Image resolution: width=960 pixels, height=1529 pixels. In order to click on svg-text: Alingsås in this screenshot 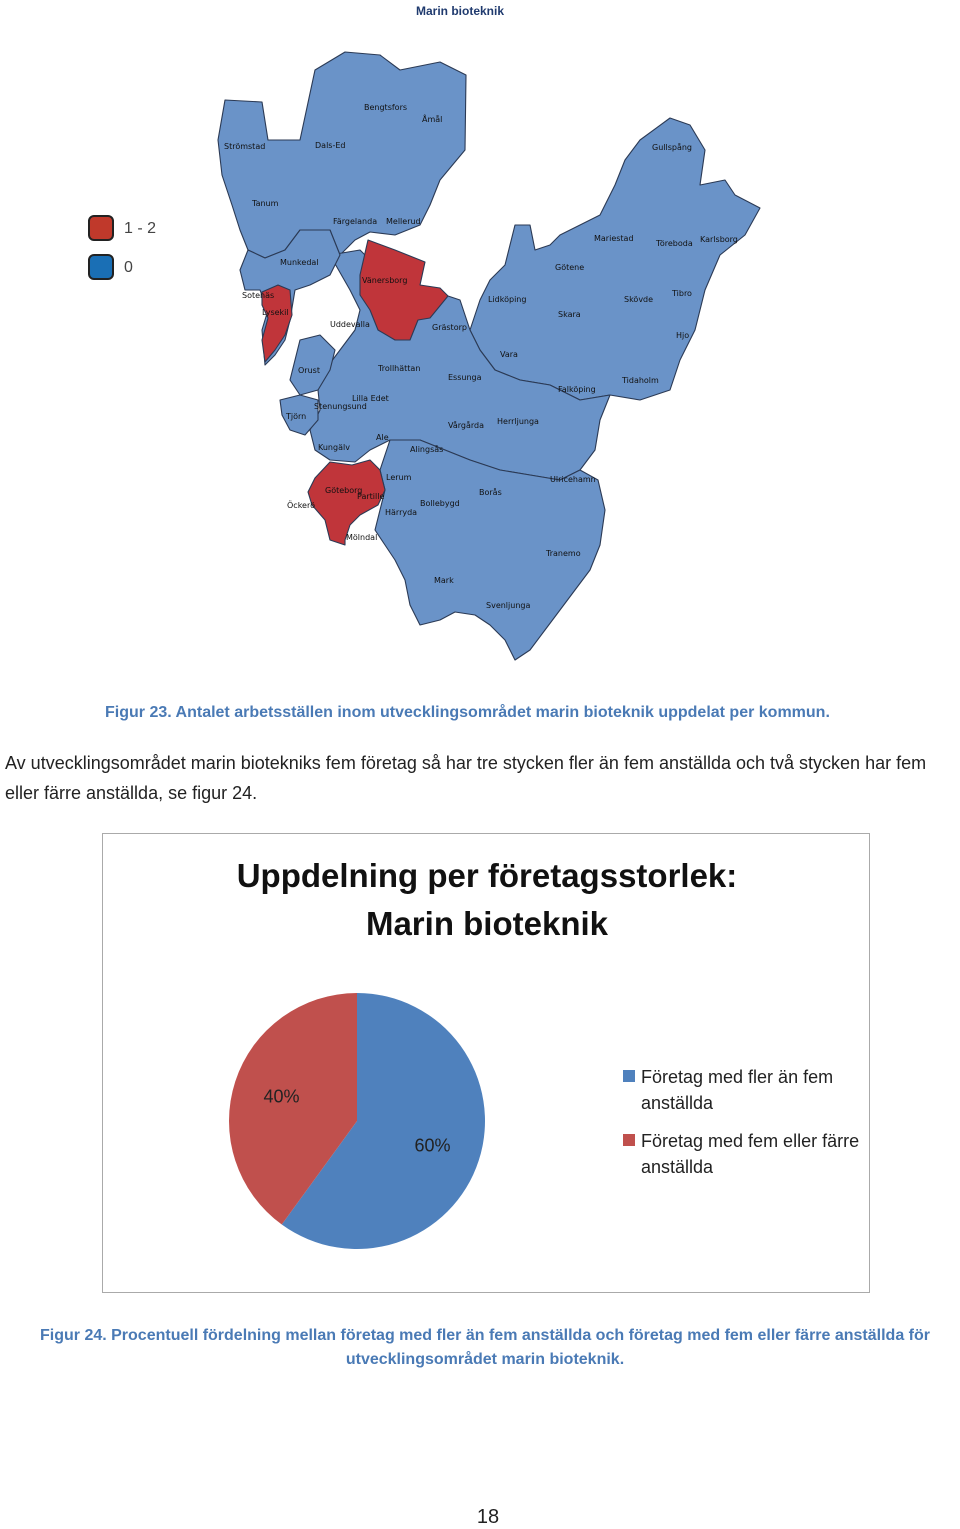, I will do `click(426, 449)`.